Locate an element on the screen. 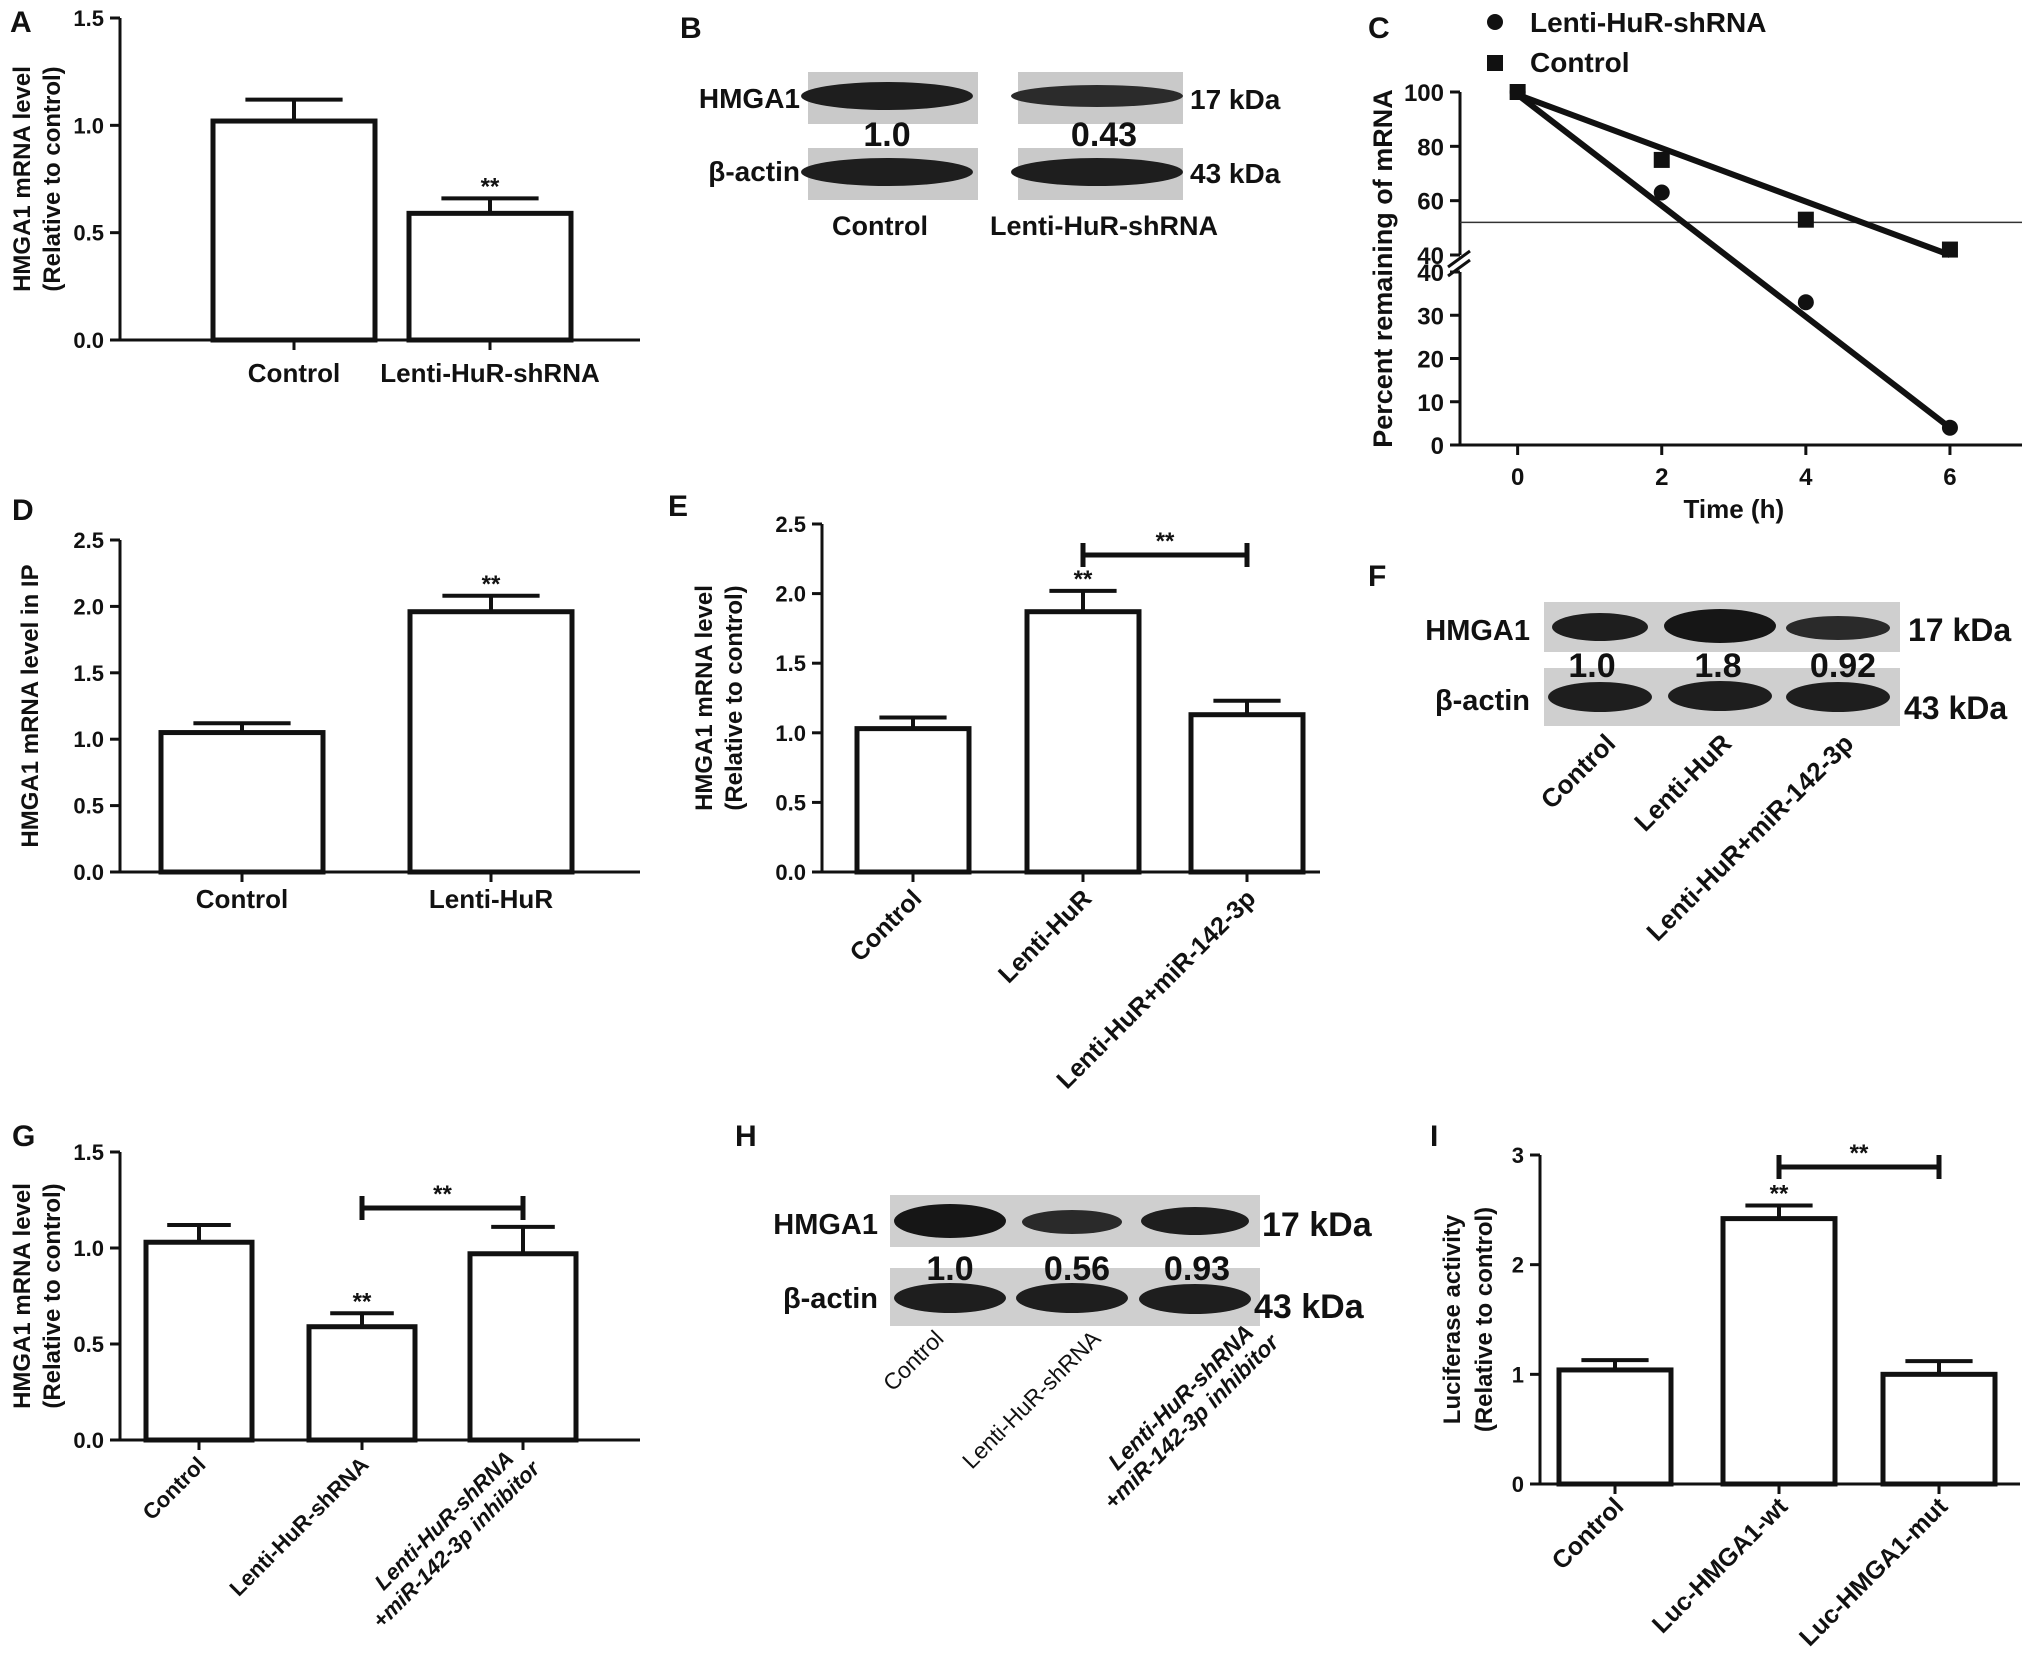  panel-letter-b: B is located at coordinates (691, 28).